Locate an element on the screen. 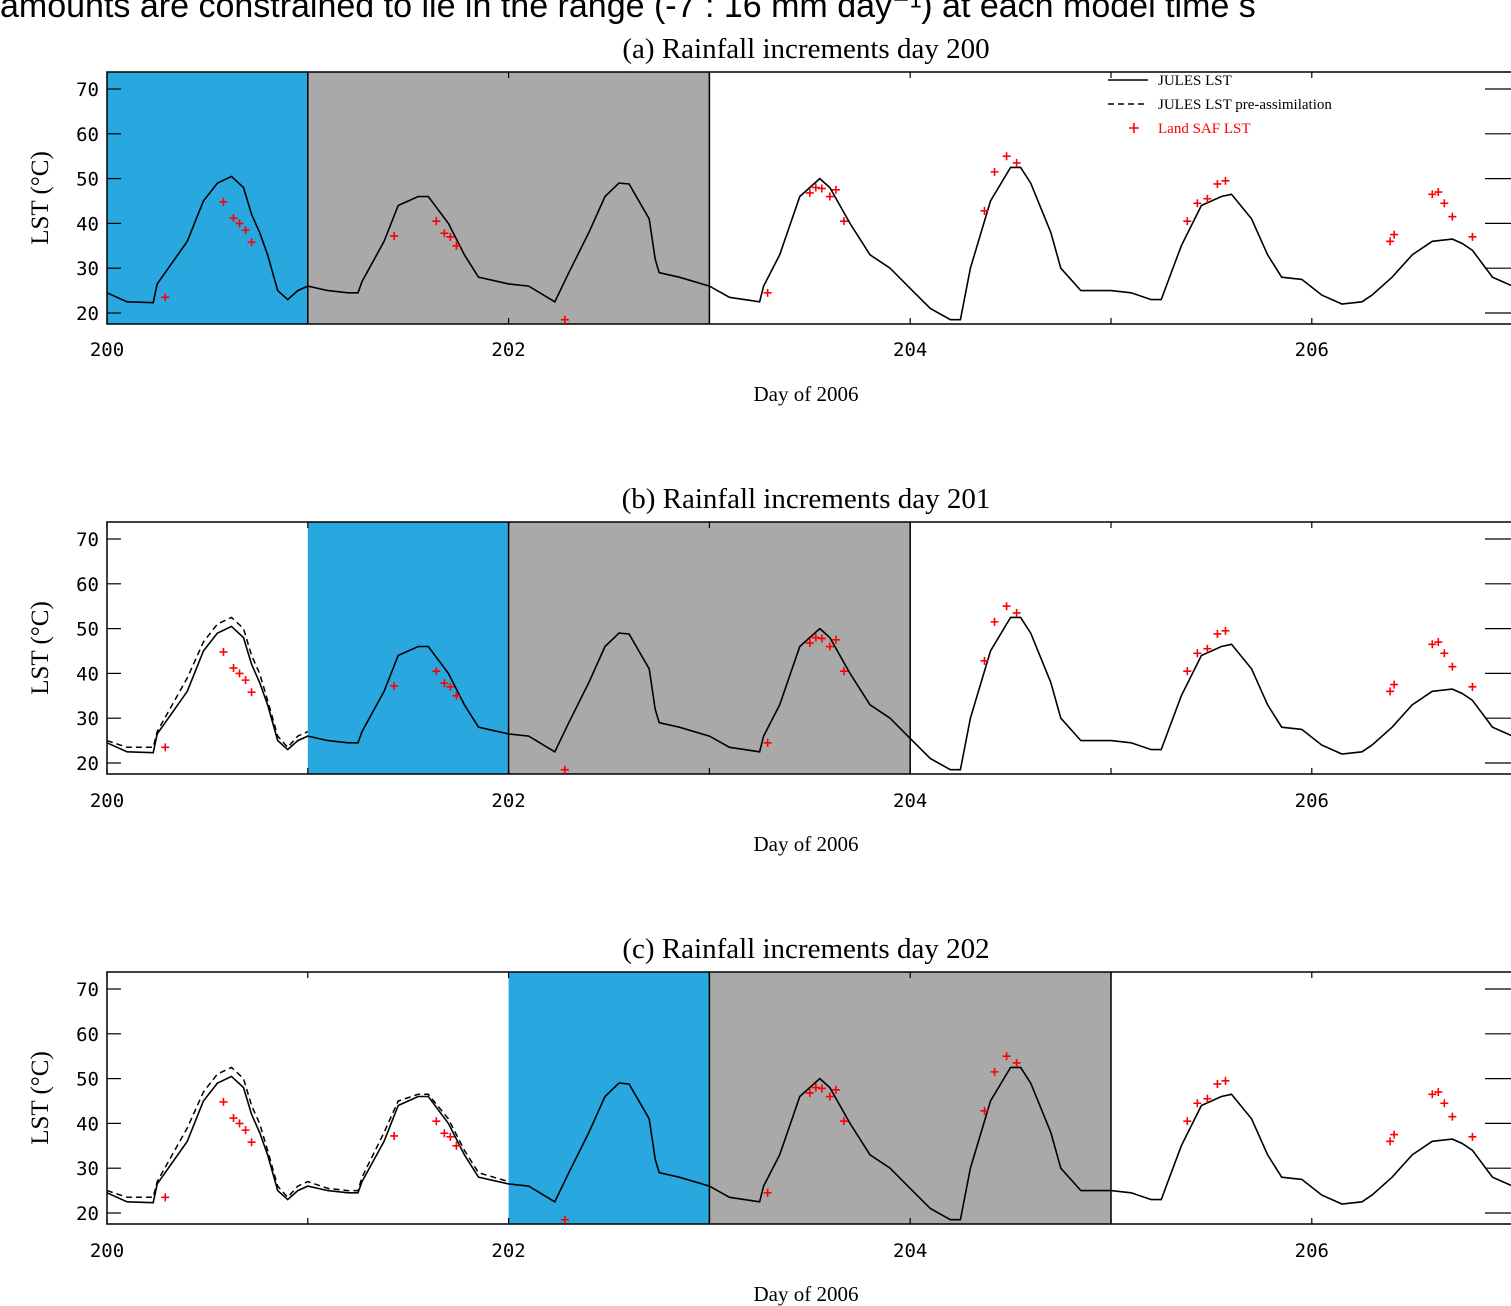 This screenshot has height=1306, width=1511. y-tick-label: 50 is located at coordinates (87, 1080).